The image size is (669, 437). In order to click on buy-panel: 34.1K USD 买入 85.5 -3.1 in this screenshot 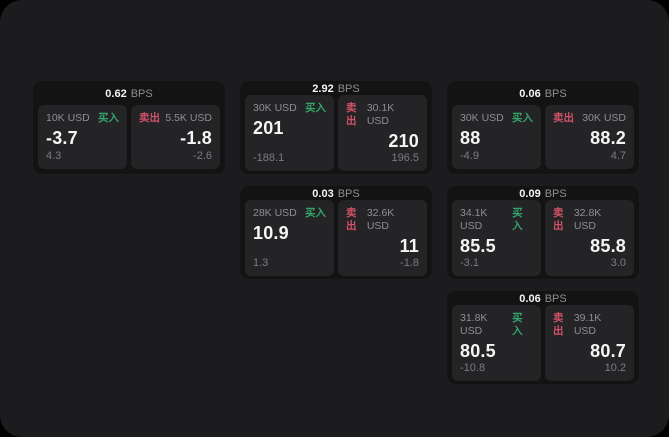, I will do `click(496, 238)`.